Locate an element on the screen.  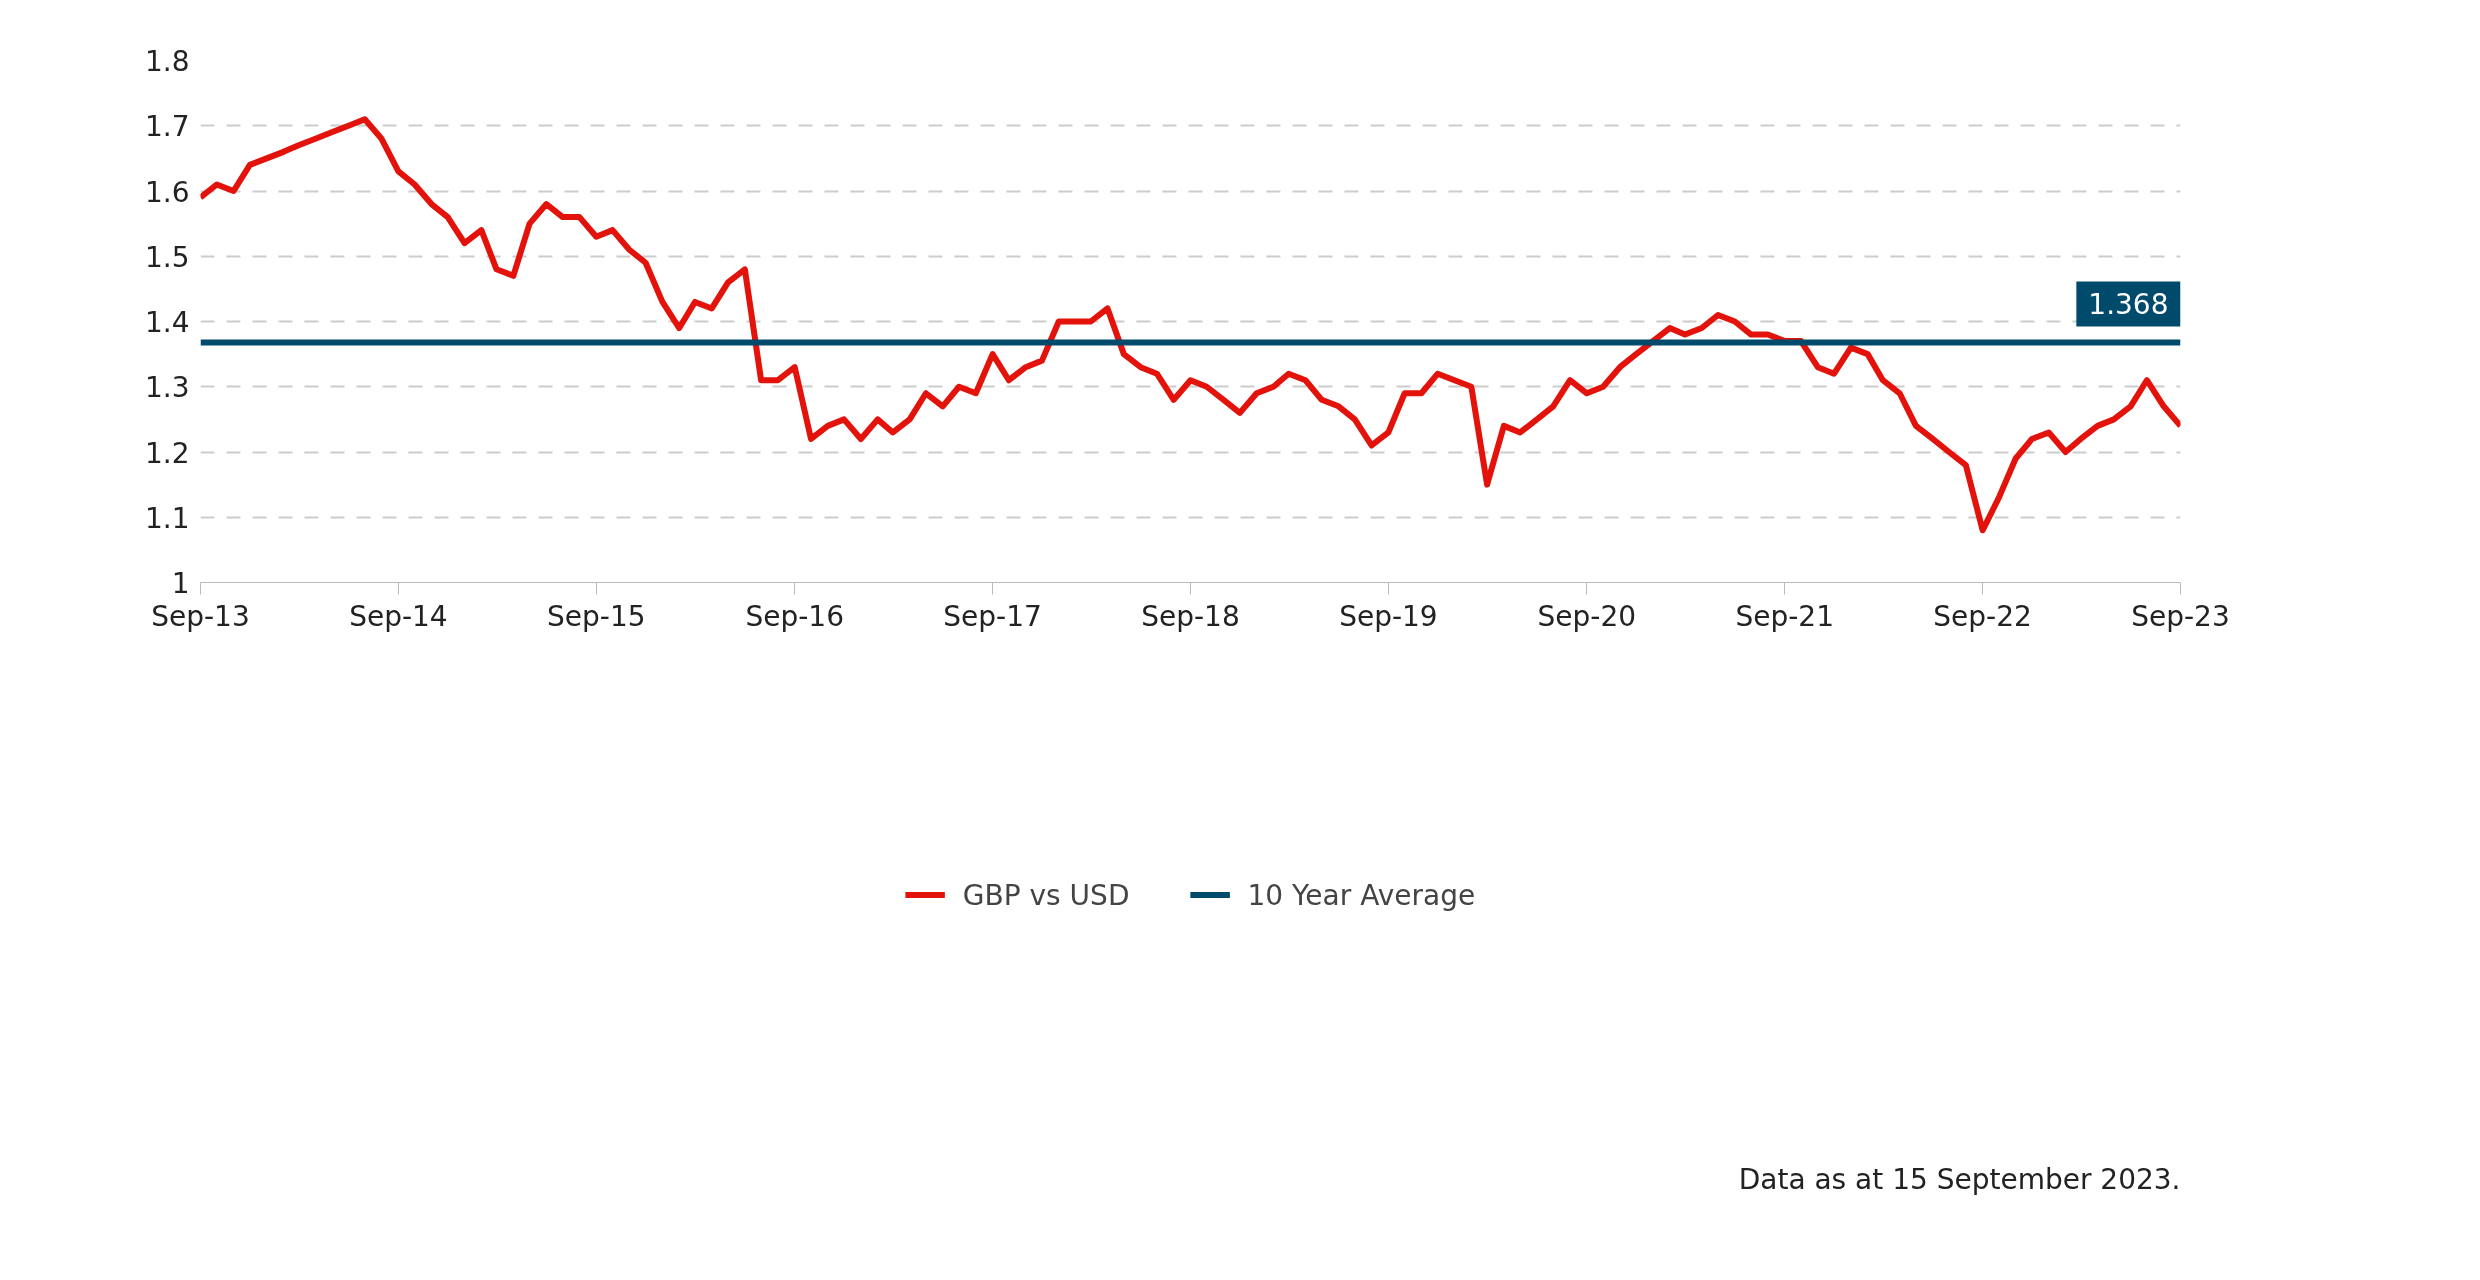
x-tick-label: Sep-16 is located at coordinates (794, 616).